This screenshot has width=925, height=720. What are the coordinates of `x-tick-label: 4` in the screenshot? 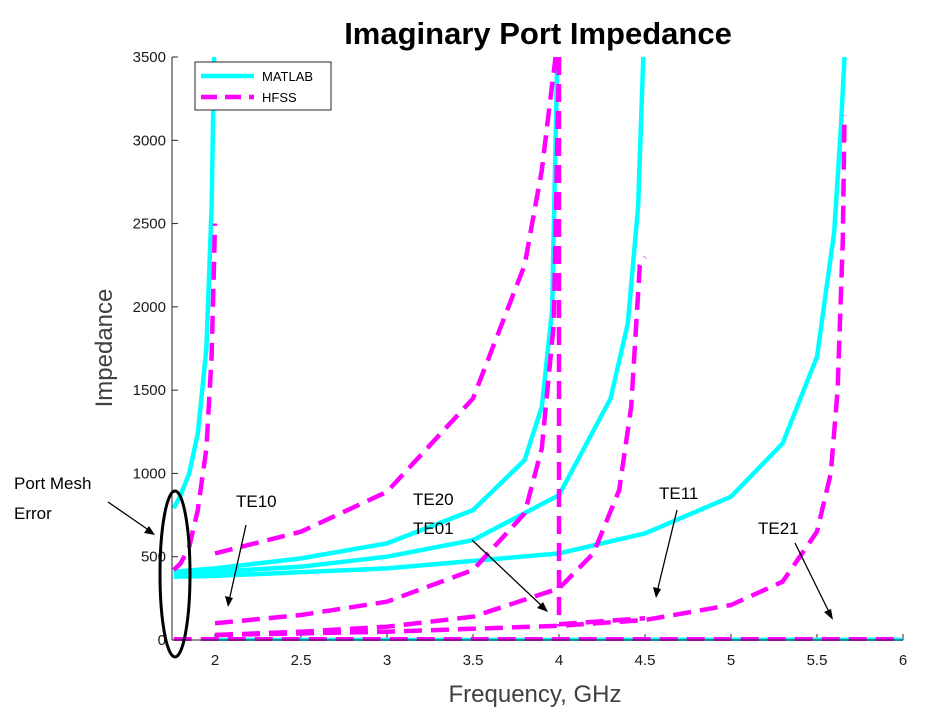 It's located at (559, 660).